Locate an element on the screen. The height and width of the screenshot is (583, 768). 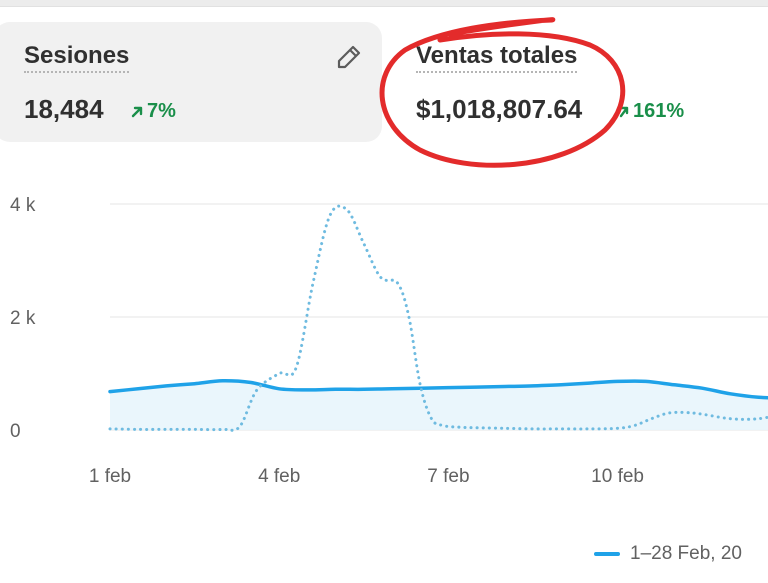
legend-swatch is located at coordinates (607, 554).